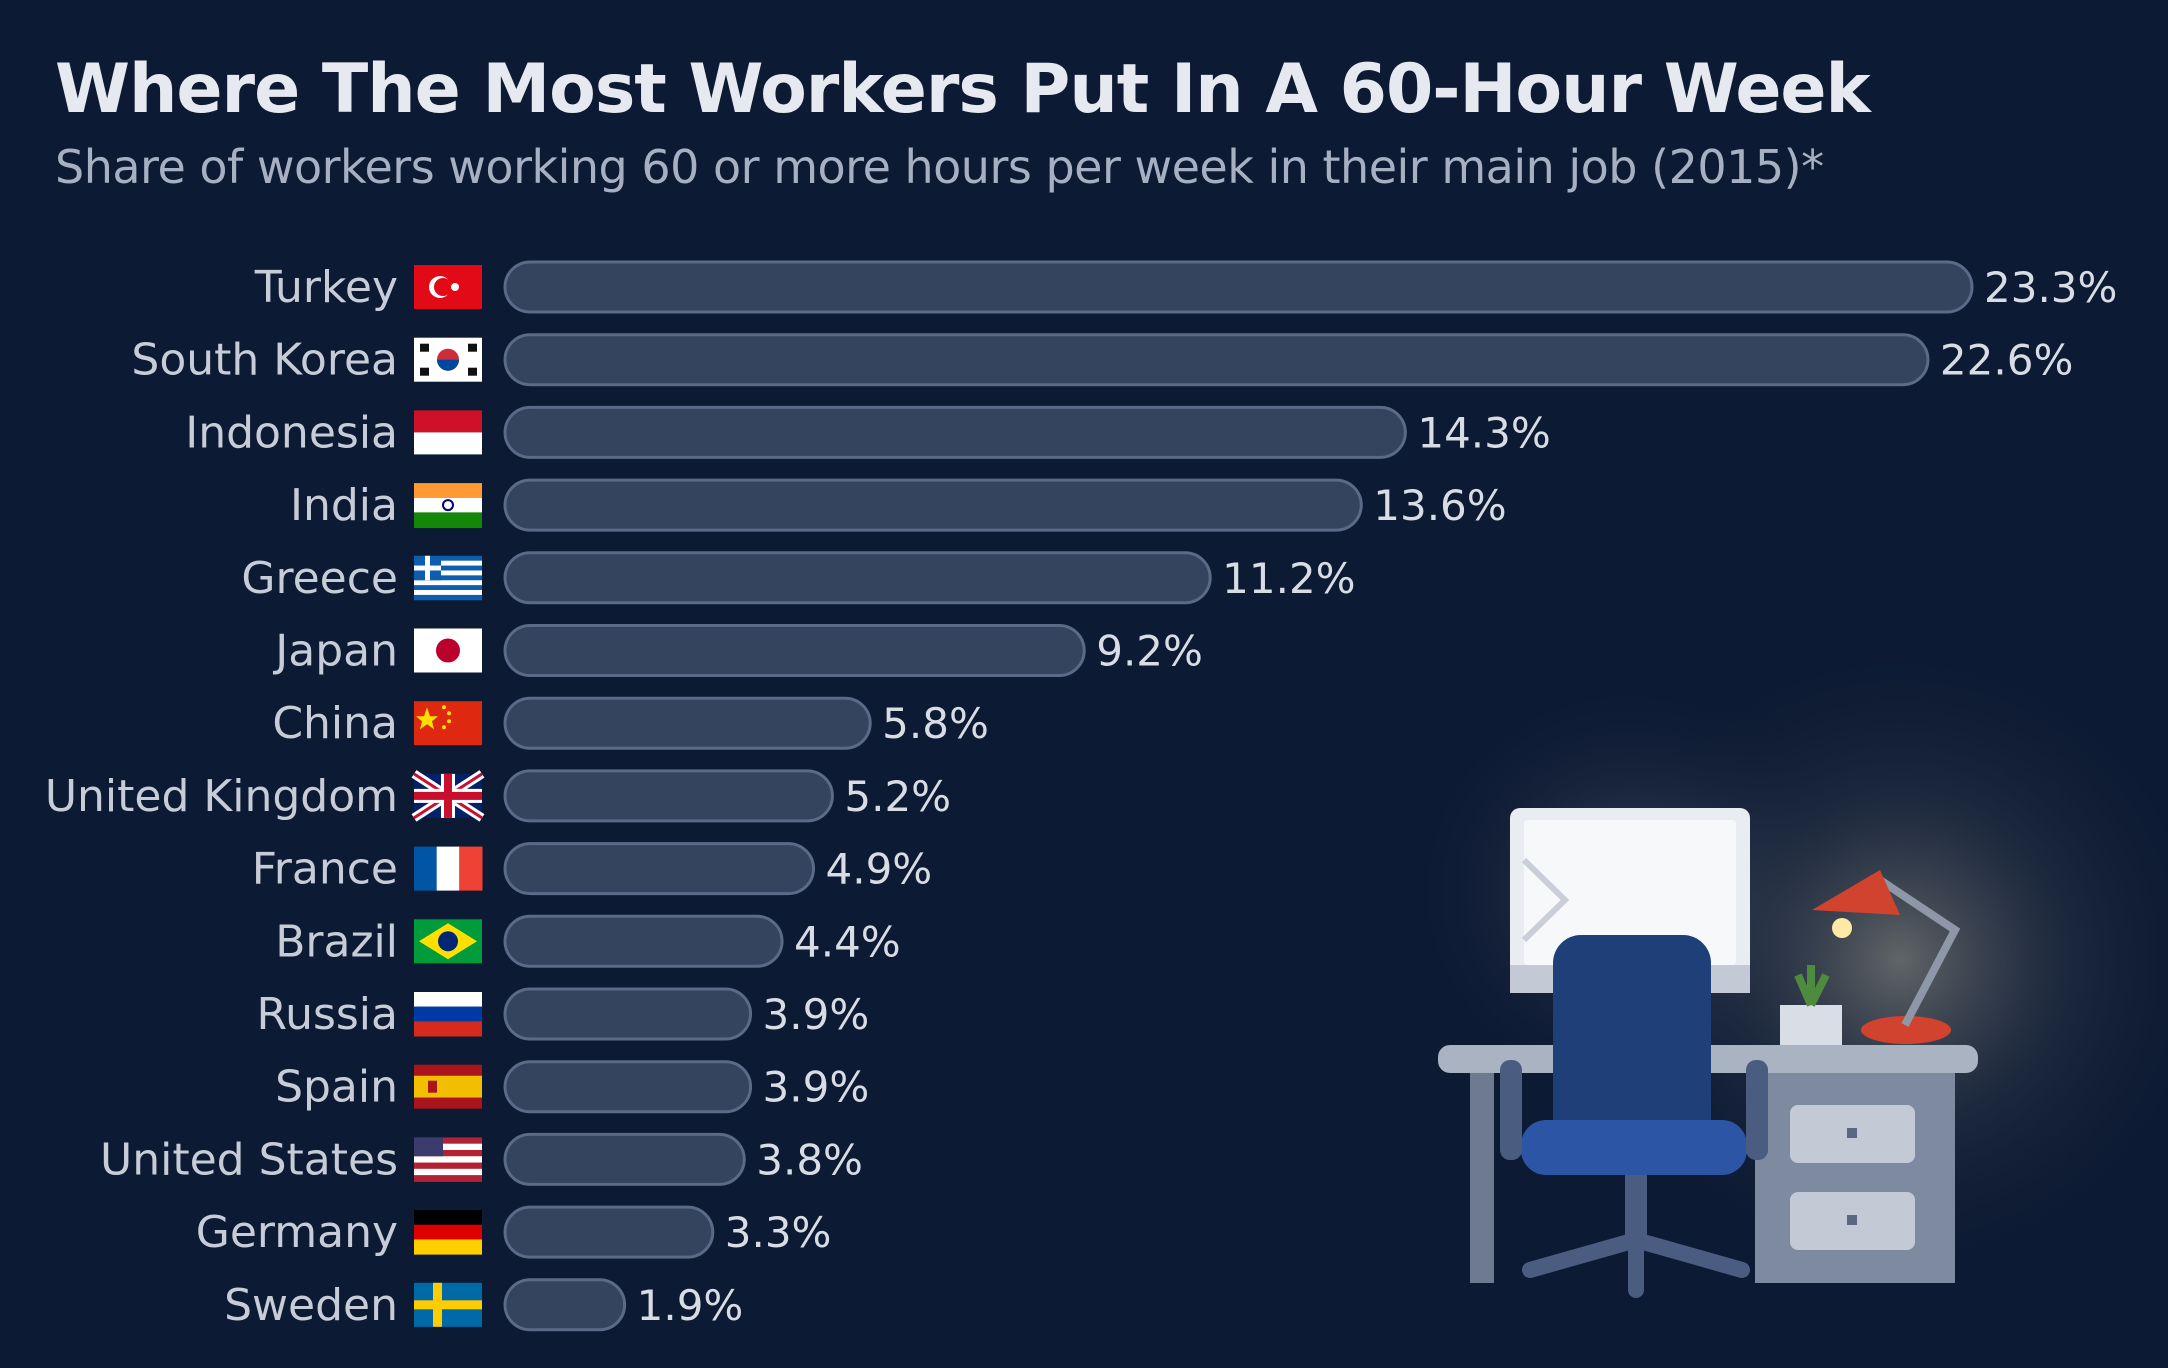 The height and width of the screenshot is (1368, 2168). What do you see at coordinates (690, 1305) in the screenshot?
I see `value-label: 1.9%` at bounding box center [690, 1305].